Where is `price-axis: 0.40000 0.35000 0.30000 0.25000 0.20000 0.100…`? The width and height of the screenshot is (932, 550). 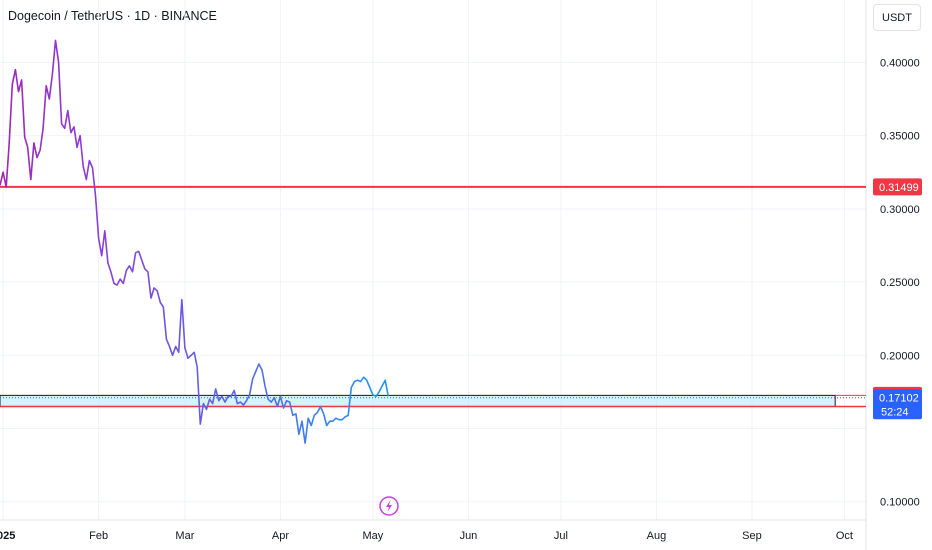 price-axis: 0.40000 0.35000 0.30000 0.25000 0.20000 0.100… is located at coordinates (900, 282).